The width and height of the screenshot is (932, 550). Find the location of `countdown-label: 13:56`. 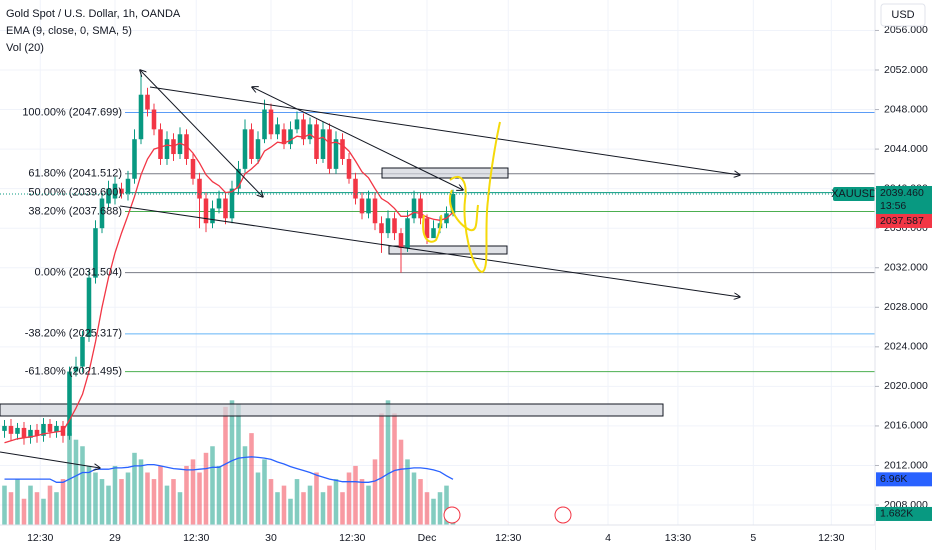

countdown-label: 13:56 is located at coordinates (893, 206).